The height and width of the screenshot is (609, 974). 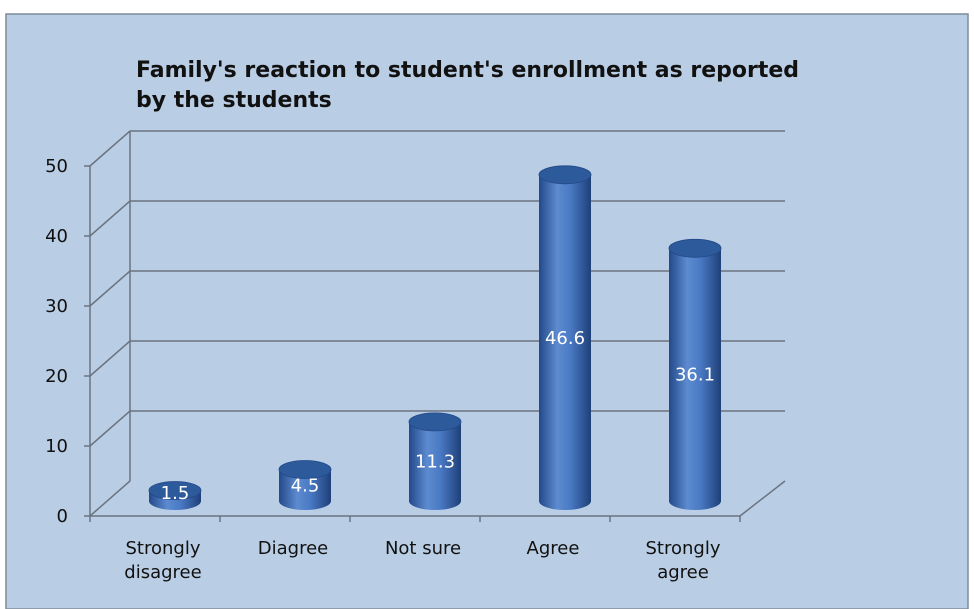 I want to click on chart-title-line-2: by the students, so click(x=234, y=100).